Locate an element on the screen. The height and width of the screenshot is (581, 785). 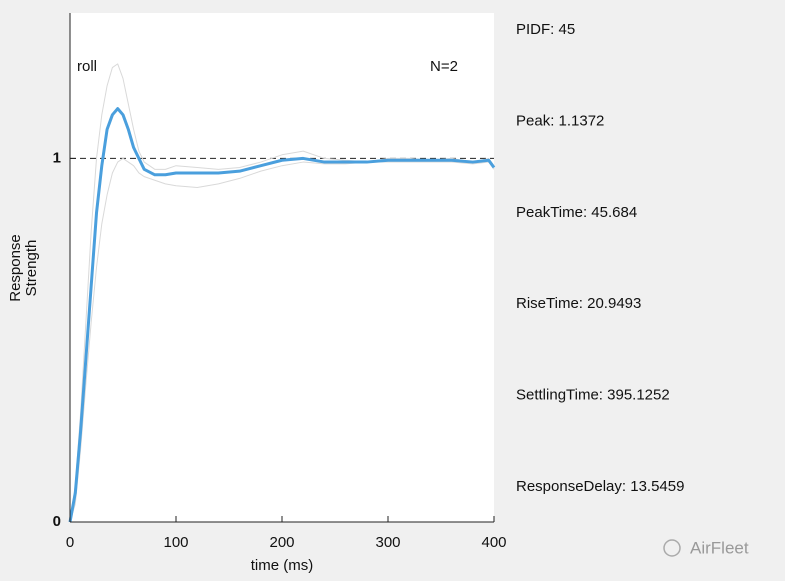
x-tick-label: 300 is located at coordinates (387, 542).